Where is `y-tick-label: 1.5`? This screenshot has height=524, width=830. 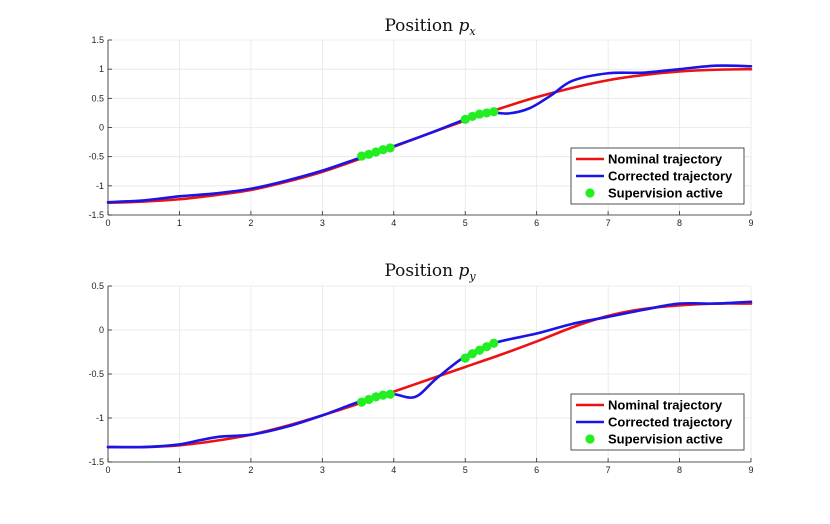 y-tick-label: 1.5 is located at coordinates (97, 40).